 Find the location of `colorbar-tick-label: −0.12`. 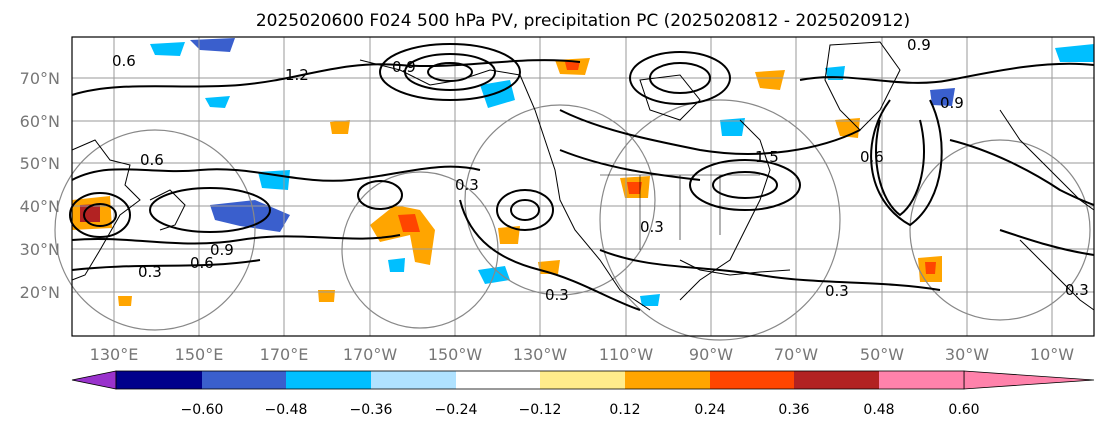

colorbar-tick-label: −0.12 is located at coordinates (540, 410).